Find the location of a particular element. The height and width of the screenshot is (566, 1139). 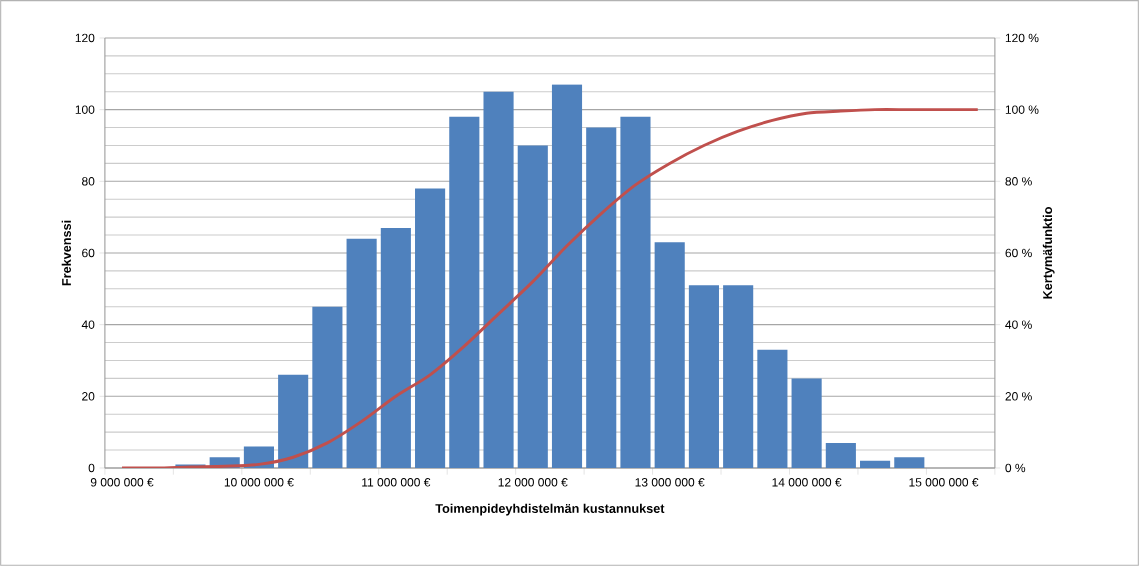

y-axis-title: Frekvenssi is located at coordinates (66, 253).